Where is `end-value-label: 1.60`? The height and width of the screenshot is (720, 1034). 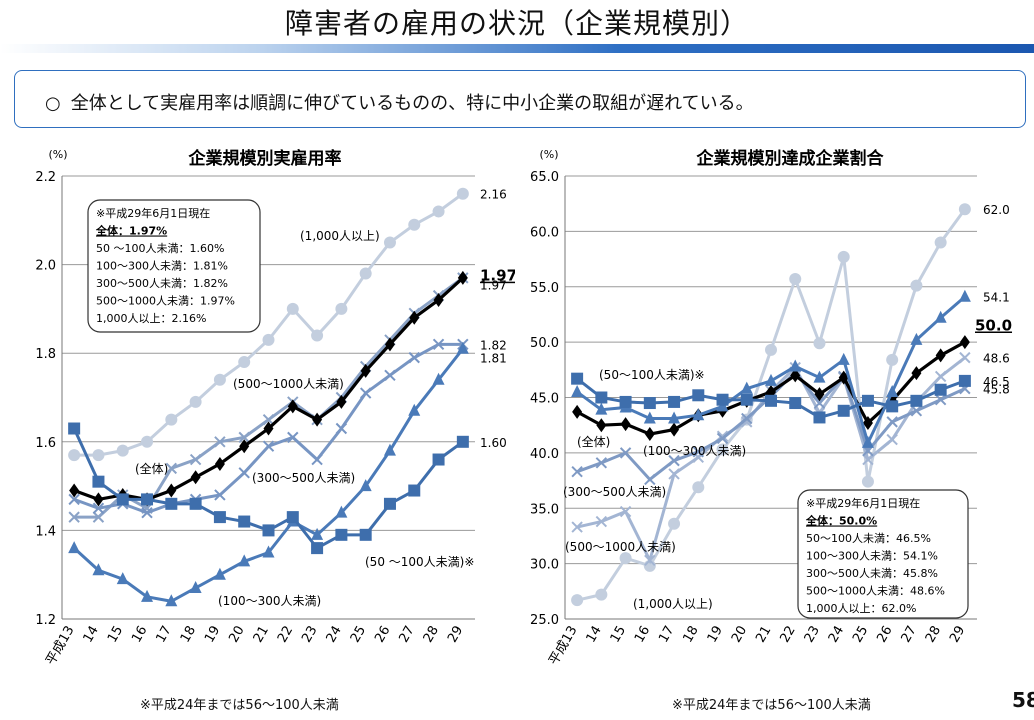 end-value-label: 1.60 is located at coordinates (493, 443).